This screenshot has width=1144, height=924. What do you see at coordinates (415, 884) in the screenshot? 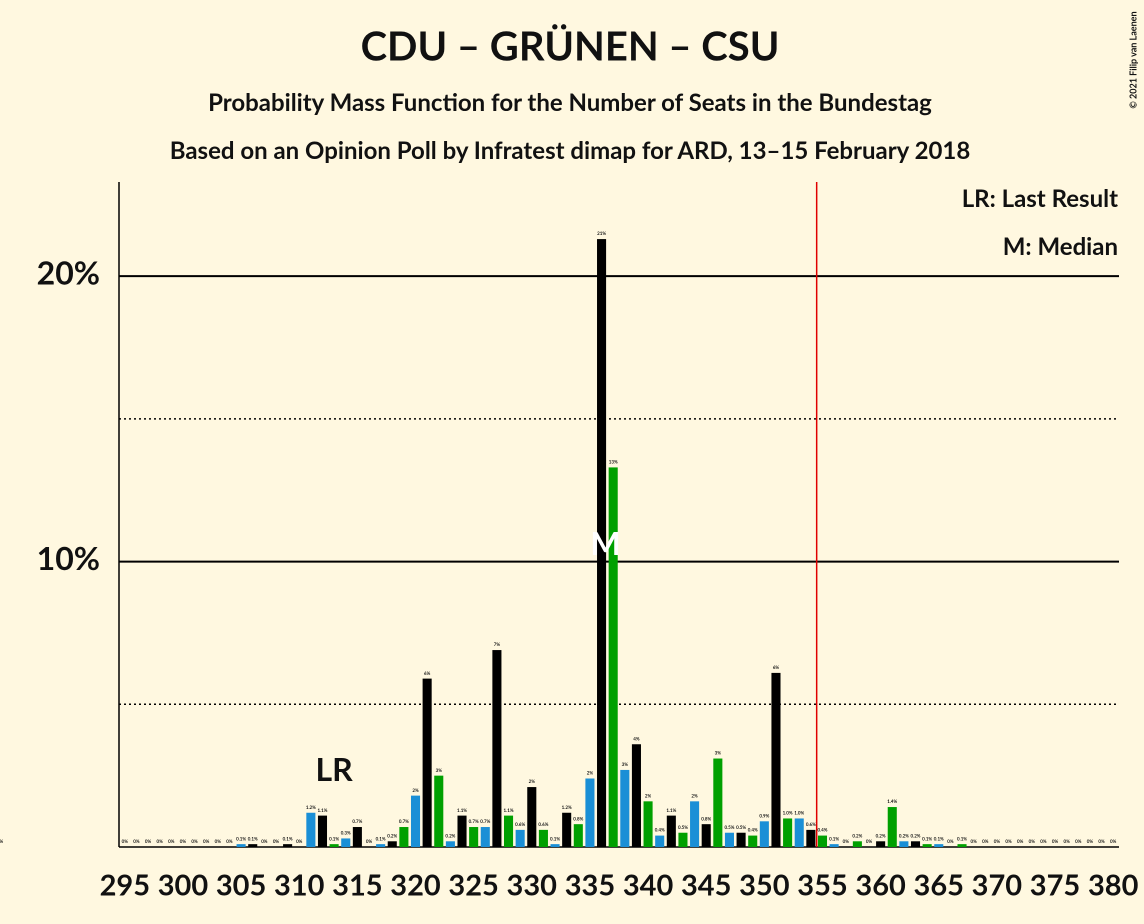
I see `x-tick-label: 320` at bounding box center [415, 884].